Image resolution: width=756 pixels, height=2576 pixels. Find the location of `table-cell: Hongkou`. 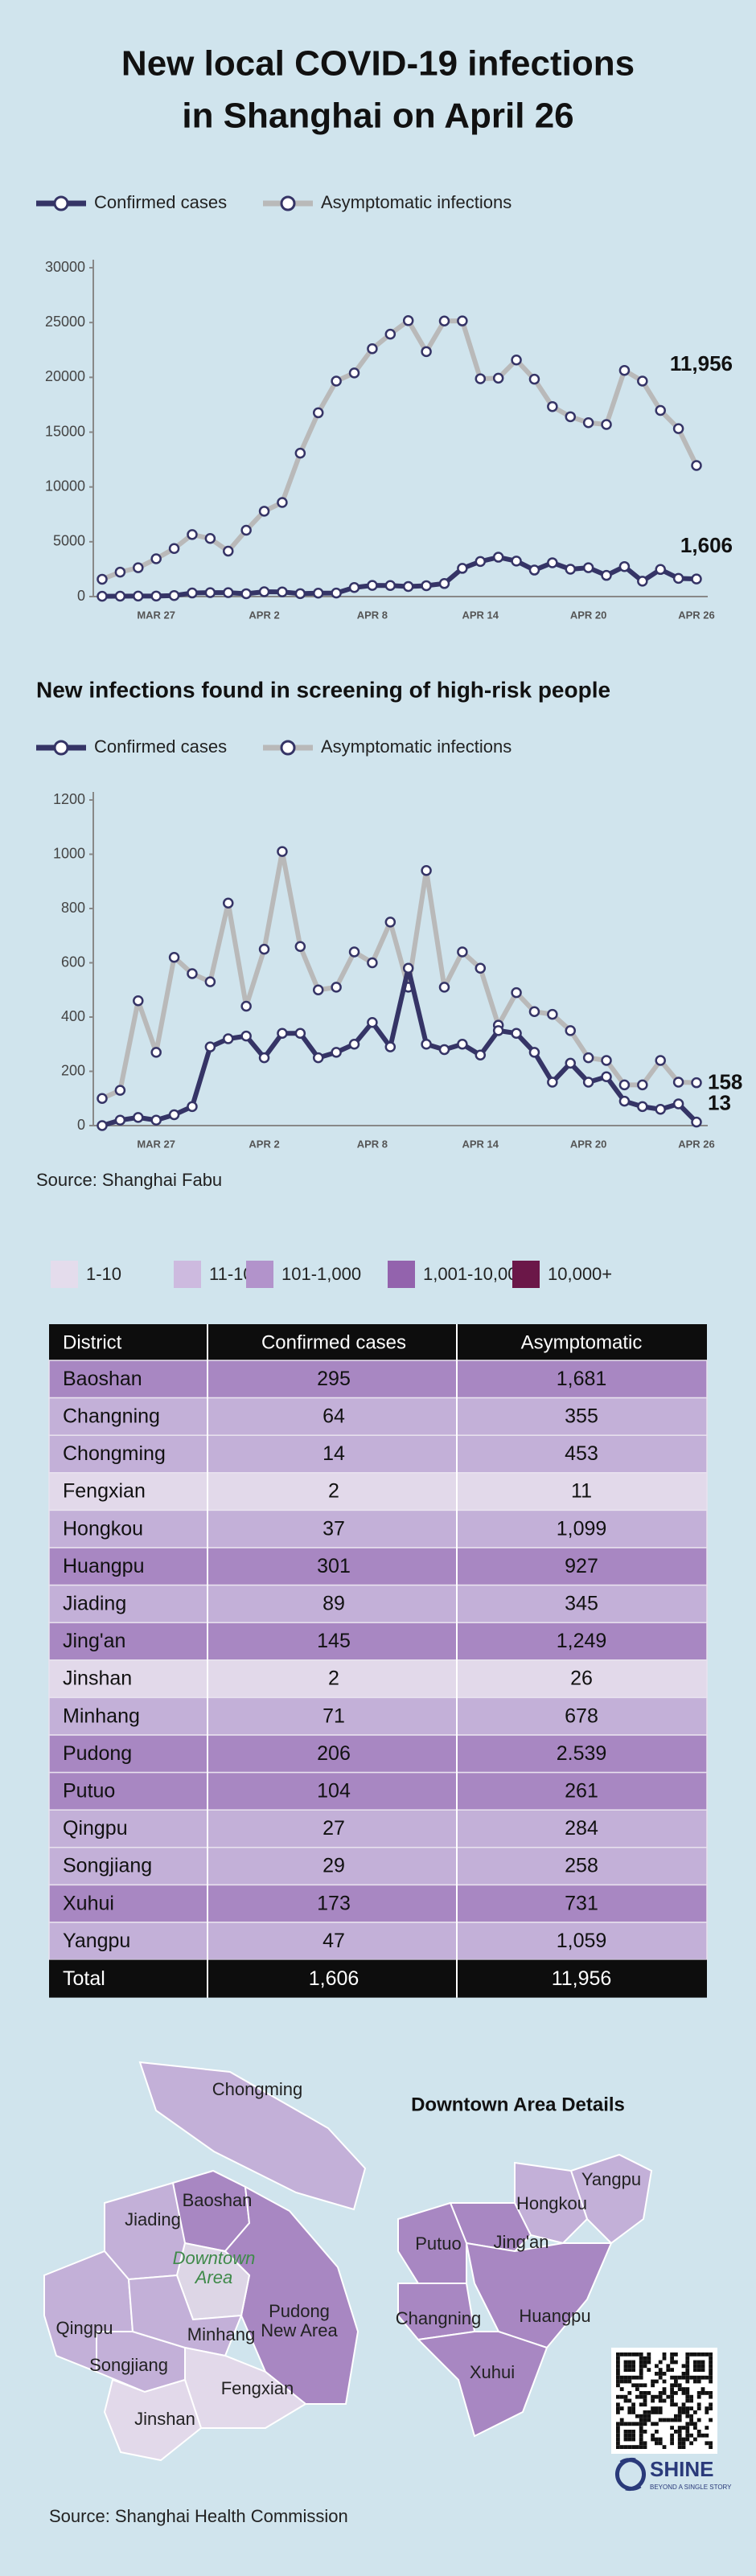

table-cell: Hongkou is located at coordinates (103, 1528).